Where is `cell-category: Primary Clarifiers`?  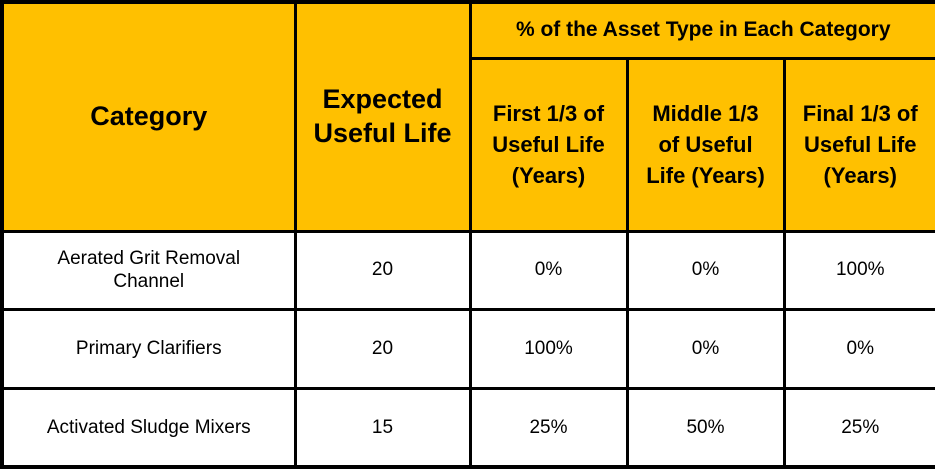 cell-category: Primary Clarifiers is located at coordinates (148, 349).